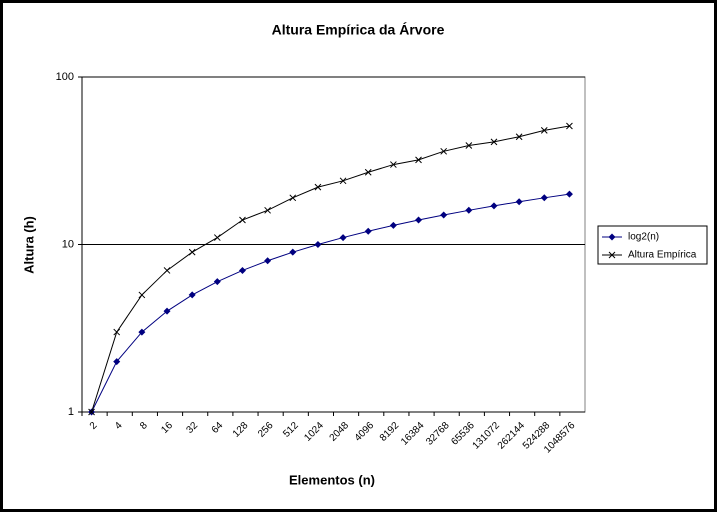 Image resolution: width=717 pixels, height=512 pixels. I want to click on legend, so click(652, 245).